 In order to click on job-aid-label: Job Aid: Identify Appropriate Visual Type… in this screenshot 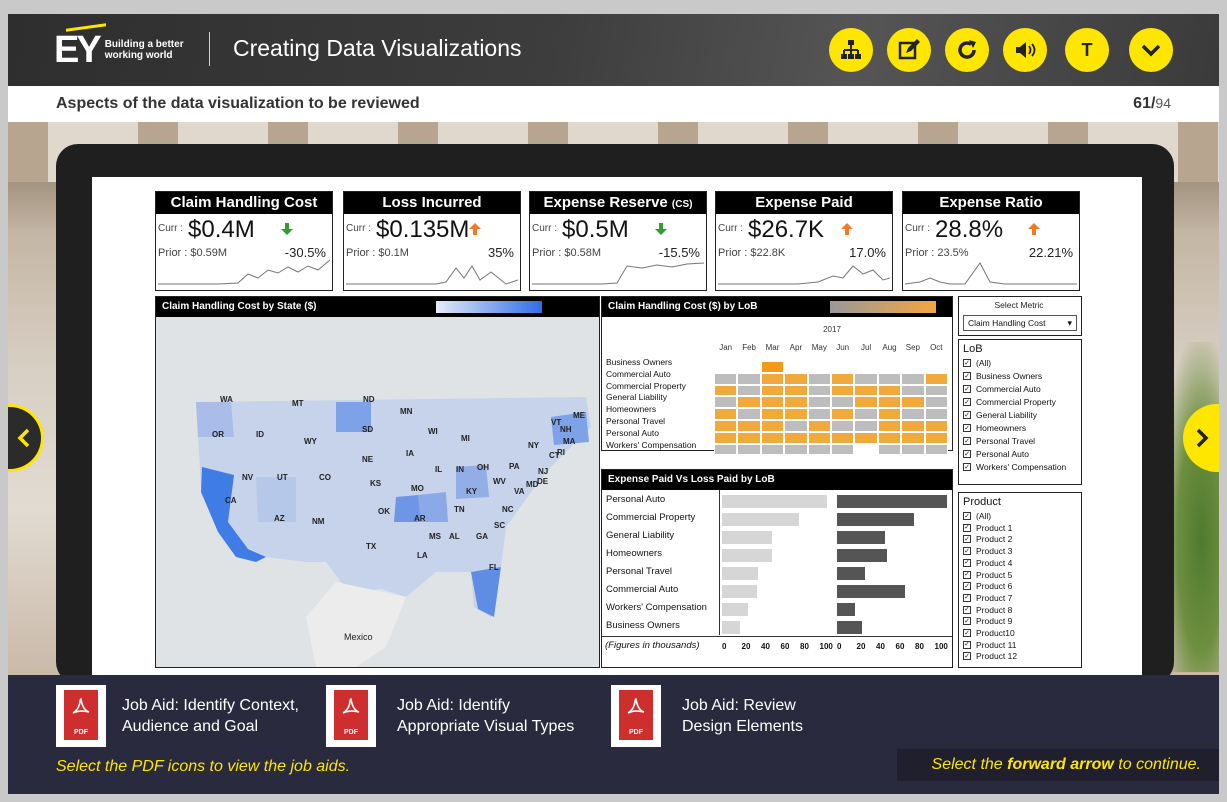, I will do `click(485, 716)`.